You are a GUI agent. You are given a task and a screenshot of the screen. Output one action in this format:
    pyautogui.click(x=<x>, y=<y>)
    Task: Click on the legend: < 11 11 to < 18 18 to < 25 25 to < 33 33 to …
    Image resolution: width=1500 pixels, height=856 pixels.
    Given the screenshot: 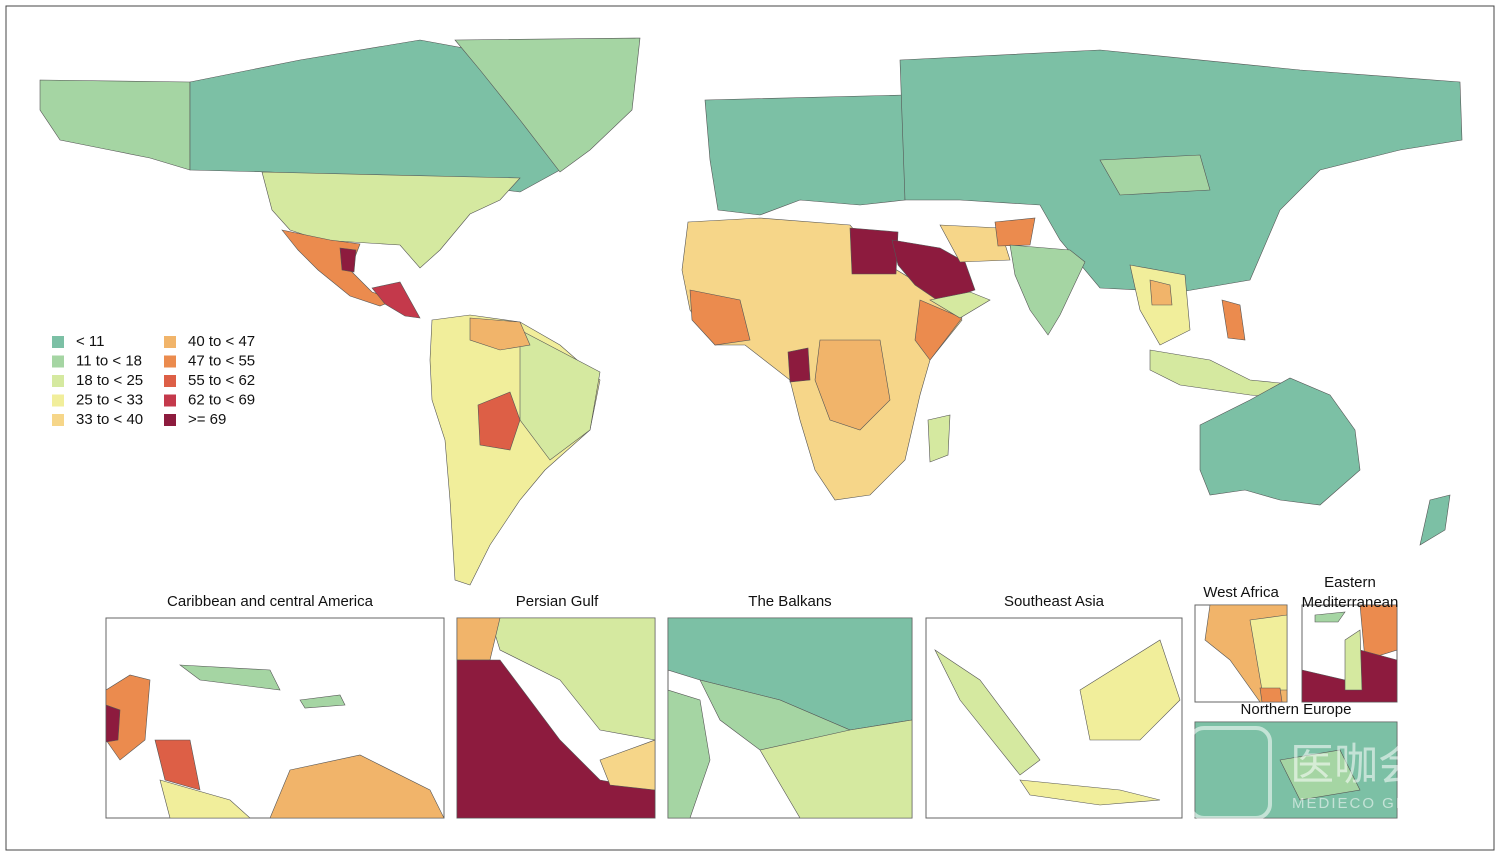 What is the action you would take?
    pyautogui.click(x=153, y=380)
    